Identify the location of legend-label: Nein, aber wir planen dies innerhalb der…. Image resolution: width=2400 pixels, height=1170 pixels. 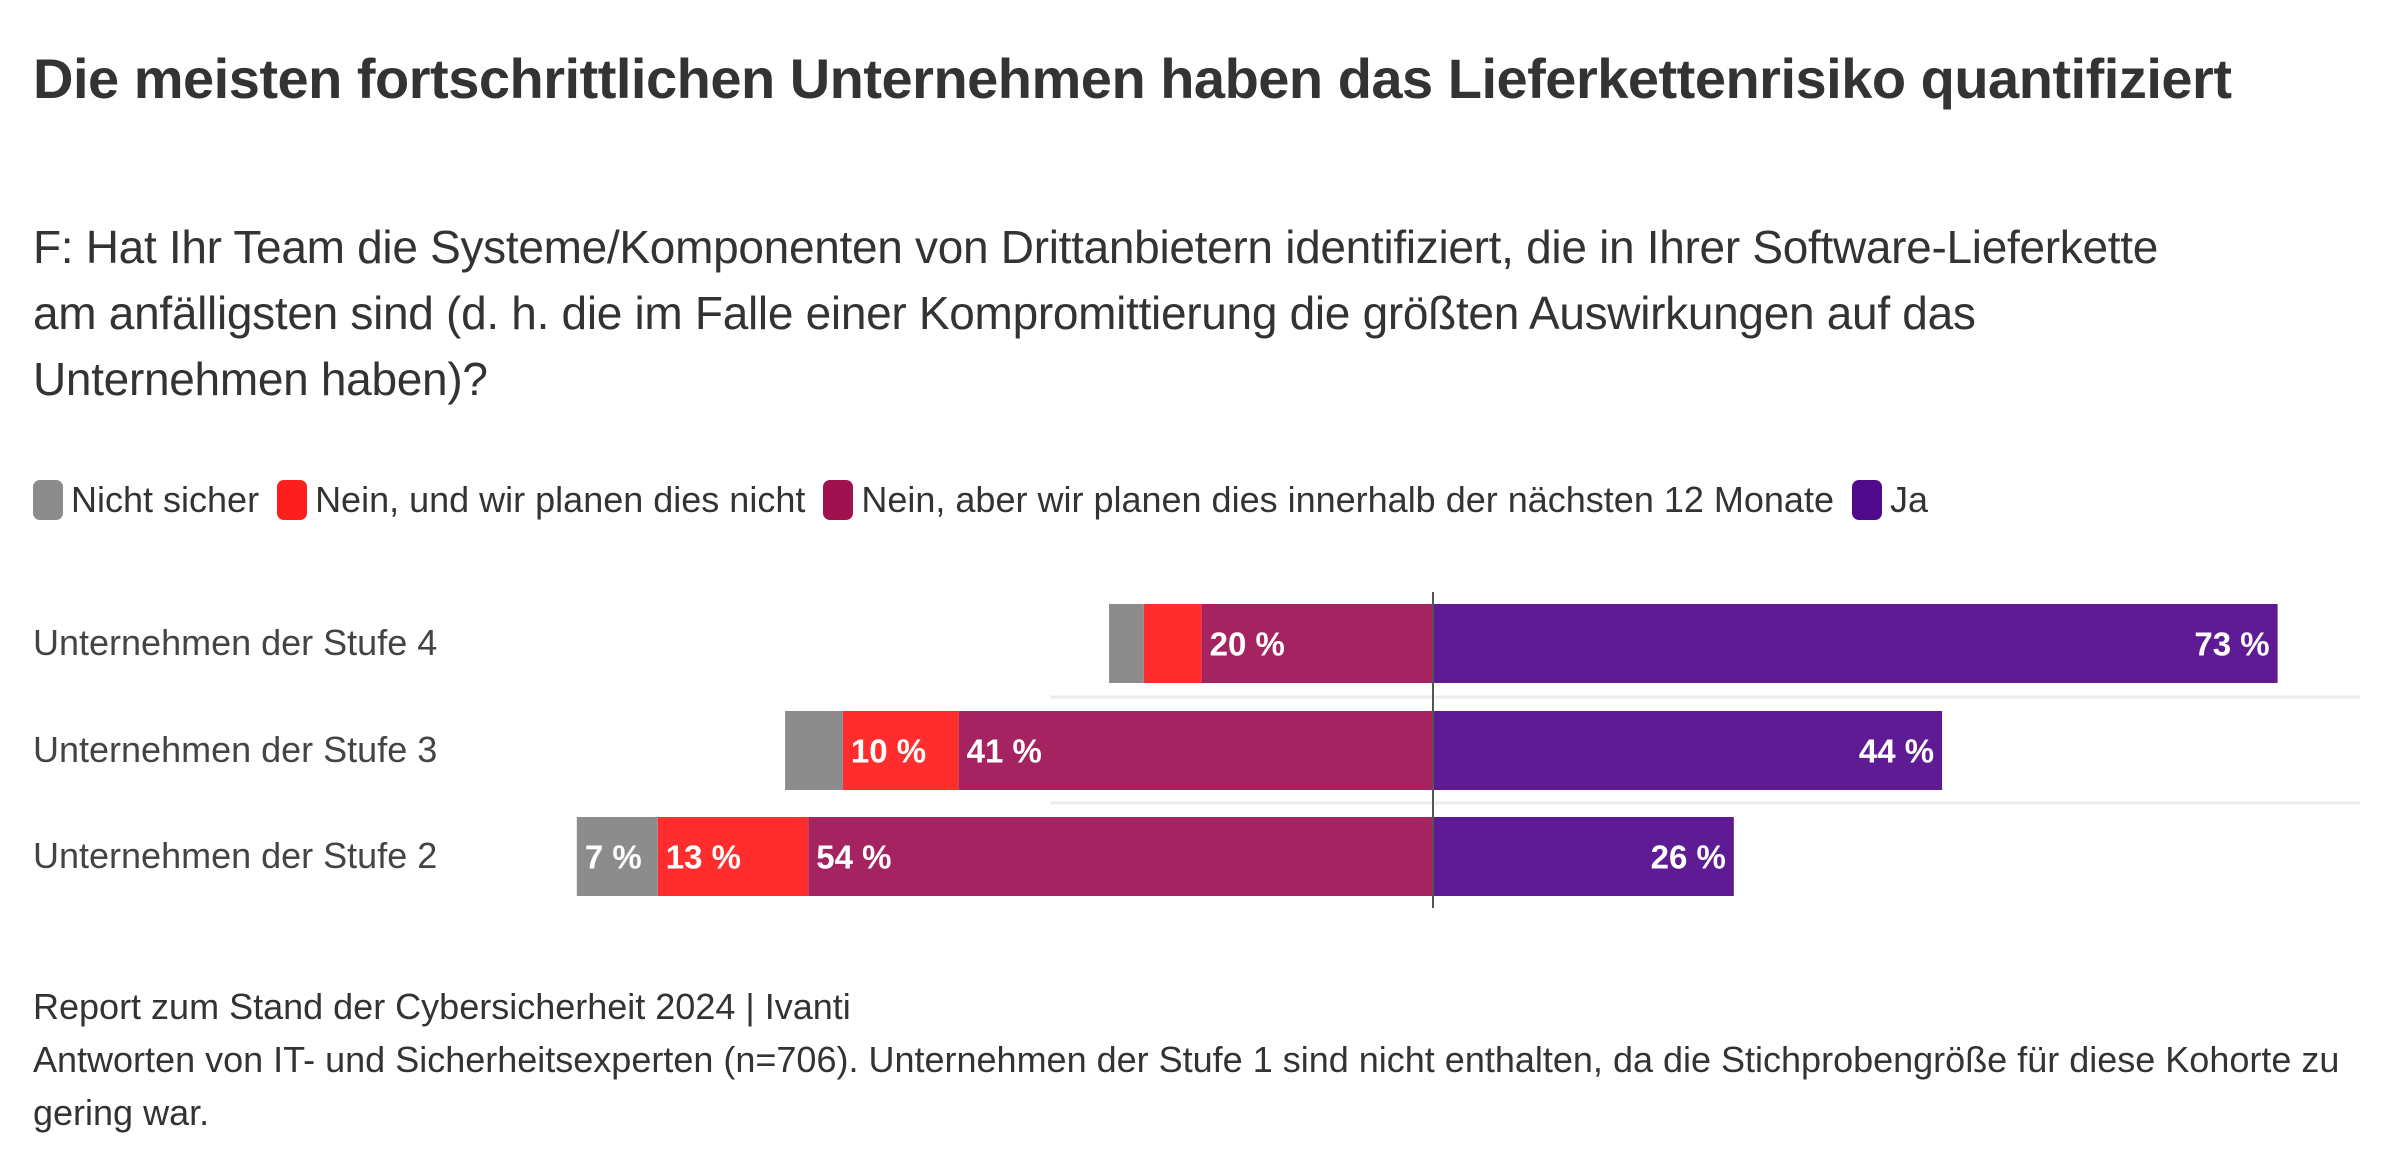
(1347, 499).